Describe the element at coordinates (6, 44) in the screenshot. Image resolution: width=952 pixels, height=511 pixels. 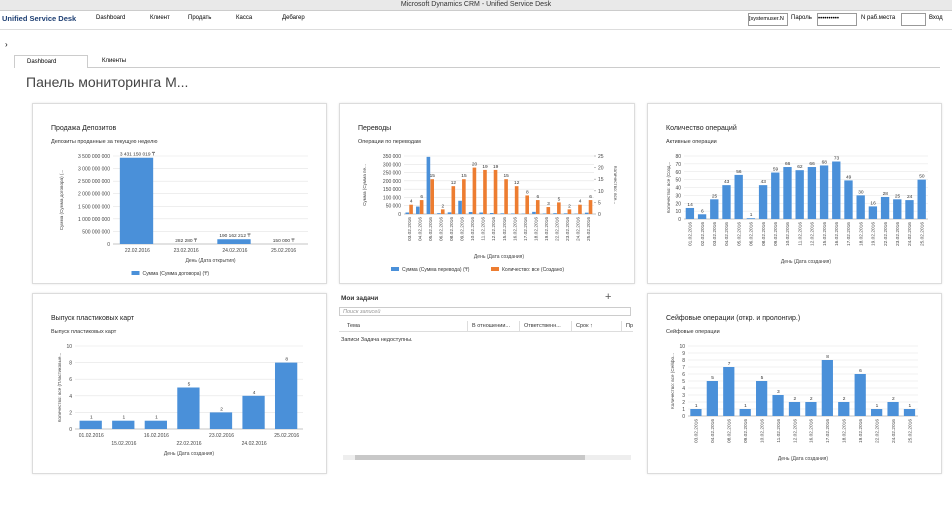
I see `expander: ›` at that location.